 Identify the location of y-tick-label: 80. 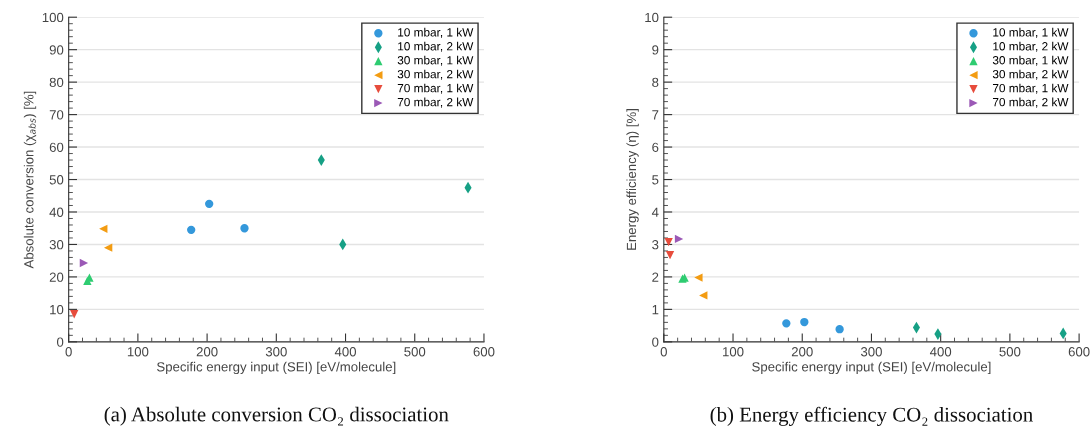
(56, 82).